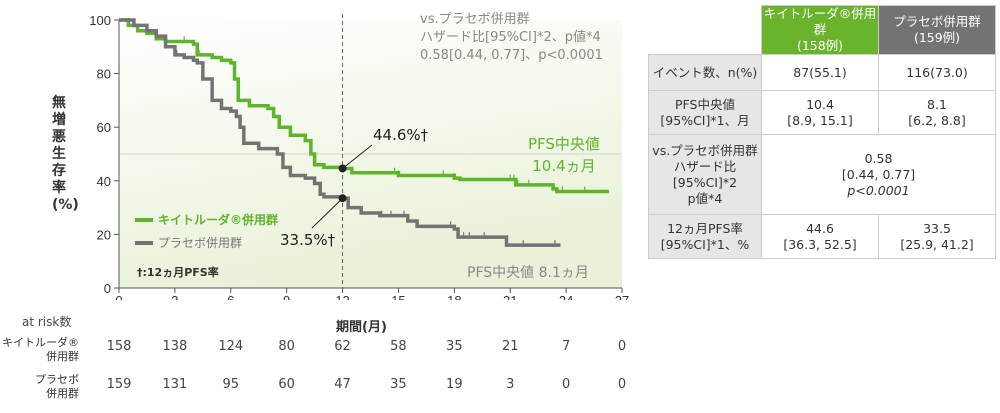 This screenshot has height=413, width=1000. What do you see at coordinates (286, 384) in the screenshot?
I see `at-risk-value: 60` at bounding box center [286, 384].